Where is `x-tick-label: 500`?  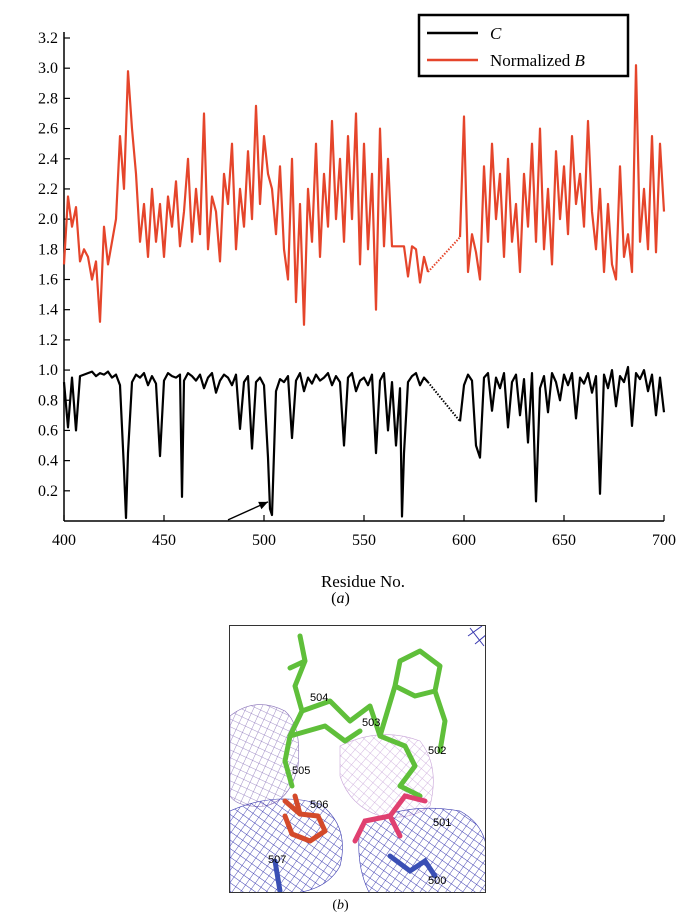
x-tick-label: 500 is located at coordinates (264, 540).